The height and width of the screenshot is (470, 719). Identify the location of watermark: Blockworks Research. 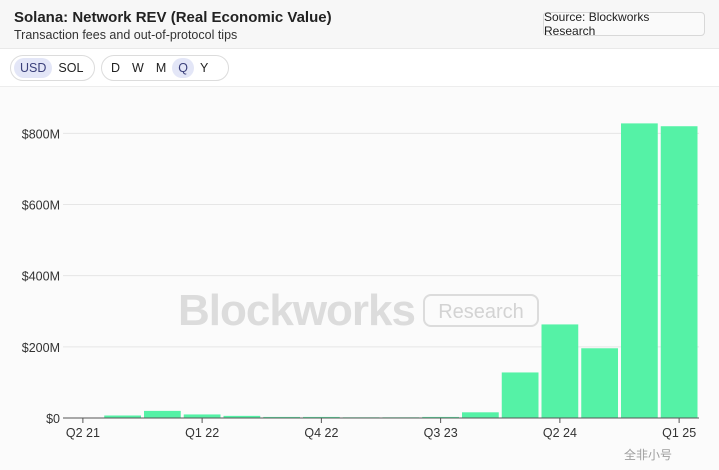
(358, 310).